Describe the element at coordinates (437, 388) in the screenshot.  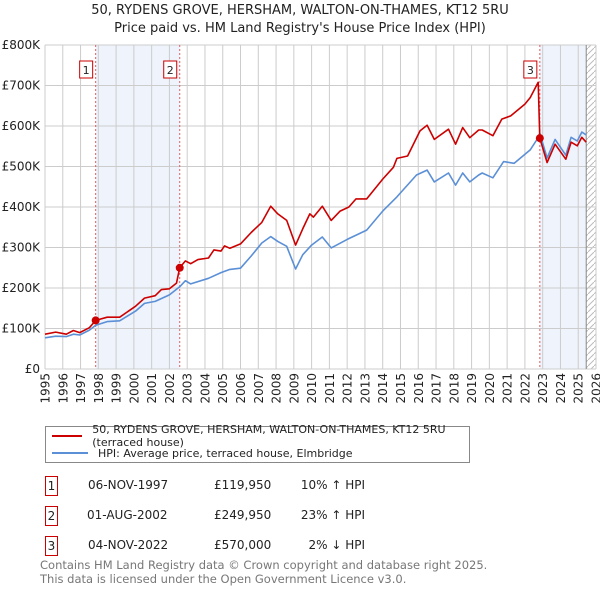
I see `x-tick-label: 2017` at that location.